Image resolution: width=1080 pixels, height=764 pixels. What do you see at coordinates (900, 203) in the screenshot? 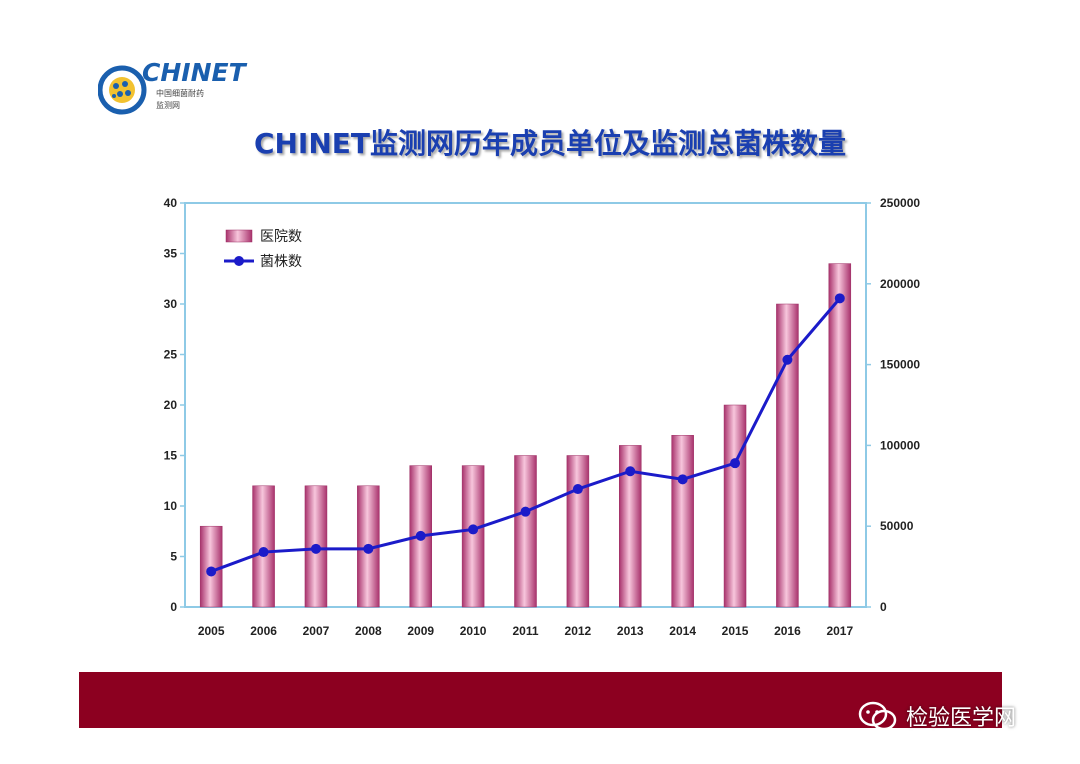
I see `right-tick-label: 250000` at bounding box center [900, 203].